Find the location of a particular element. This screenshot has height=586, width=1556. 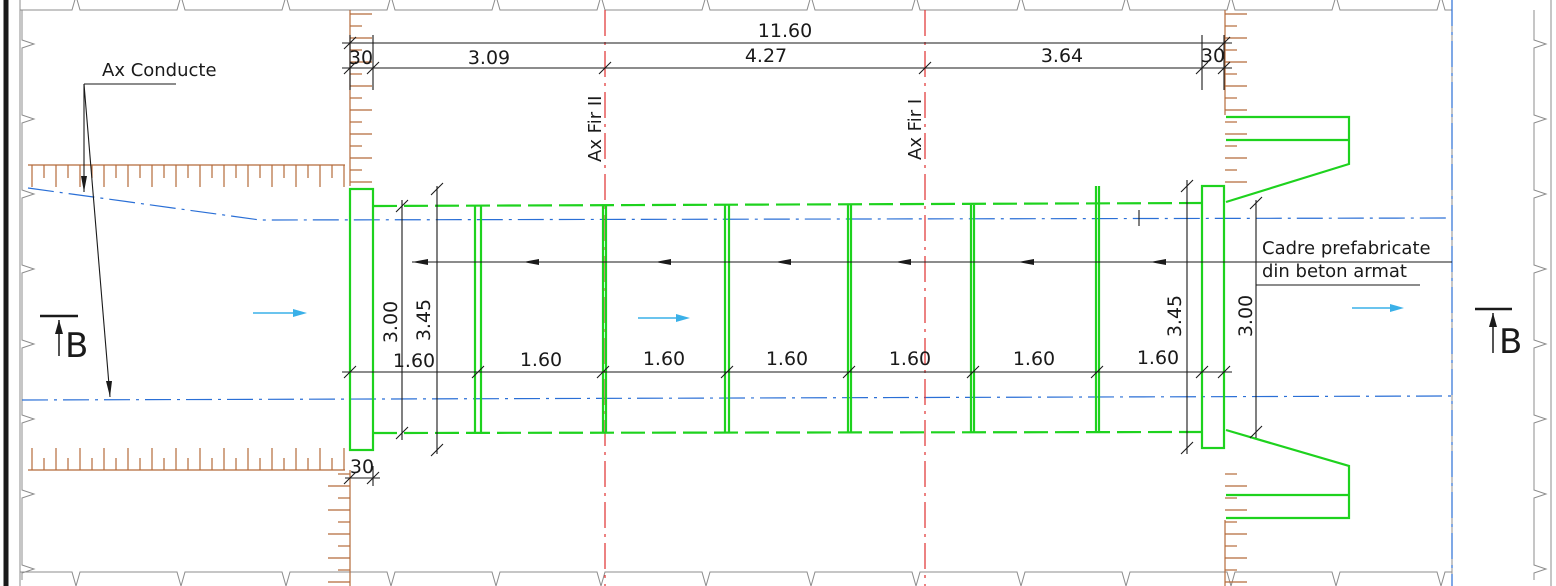

section-mark-left: B is located at coordinates (64, 340).